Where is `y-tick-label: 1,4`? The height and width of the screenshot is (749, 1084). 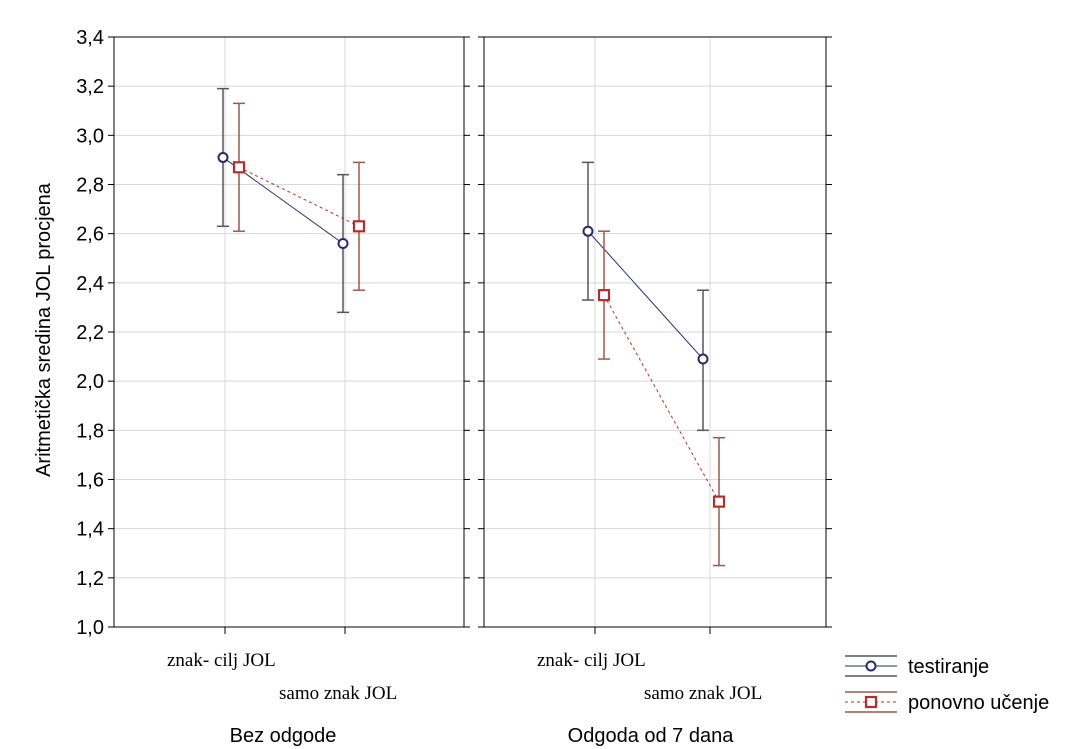
y-tick-label: 1,4 is located at coordinates (90, 530).